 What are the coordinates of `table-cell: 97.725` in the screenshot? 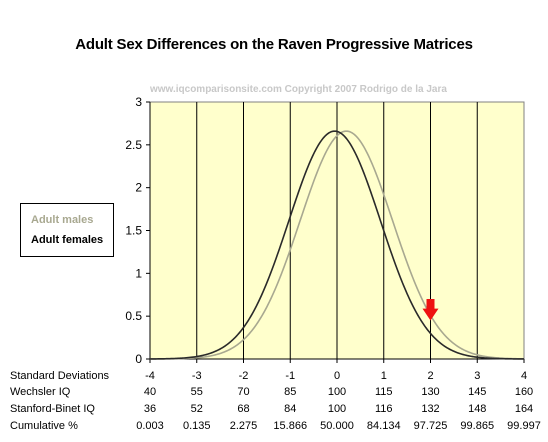 It's located at (430, 426).